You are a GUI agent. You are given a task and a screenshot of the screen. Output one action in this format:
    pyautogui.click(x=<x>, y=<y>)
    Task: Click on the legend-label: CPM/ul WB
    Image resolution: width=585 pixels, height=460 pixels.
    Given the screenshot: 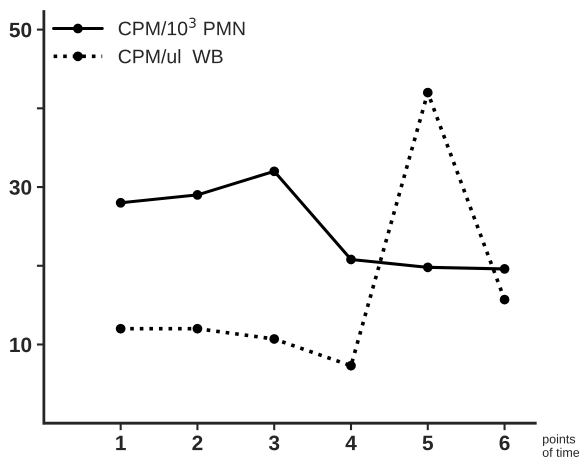 What is the action you would take?
    pyautogui.click(x=170, y=56)
    